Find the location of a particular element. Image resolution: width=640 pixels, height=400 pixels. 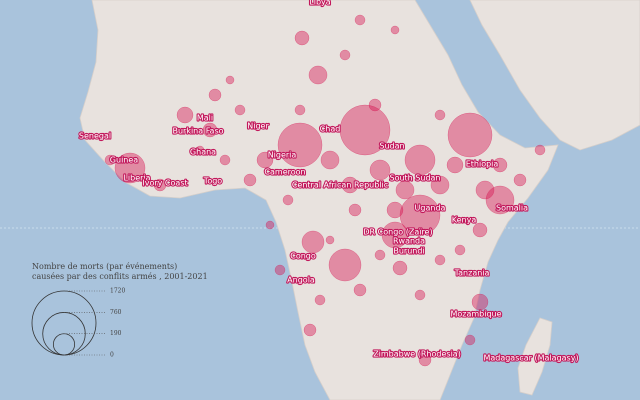

country-label: DR Congo (Zaïre) is located at coordinates (397, 232).